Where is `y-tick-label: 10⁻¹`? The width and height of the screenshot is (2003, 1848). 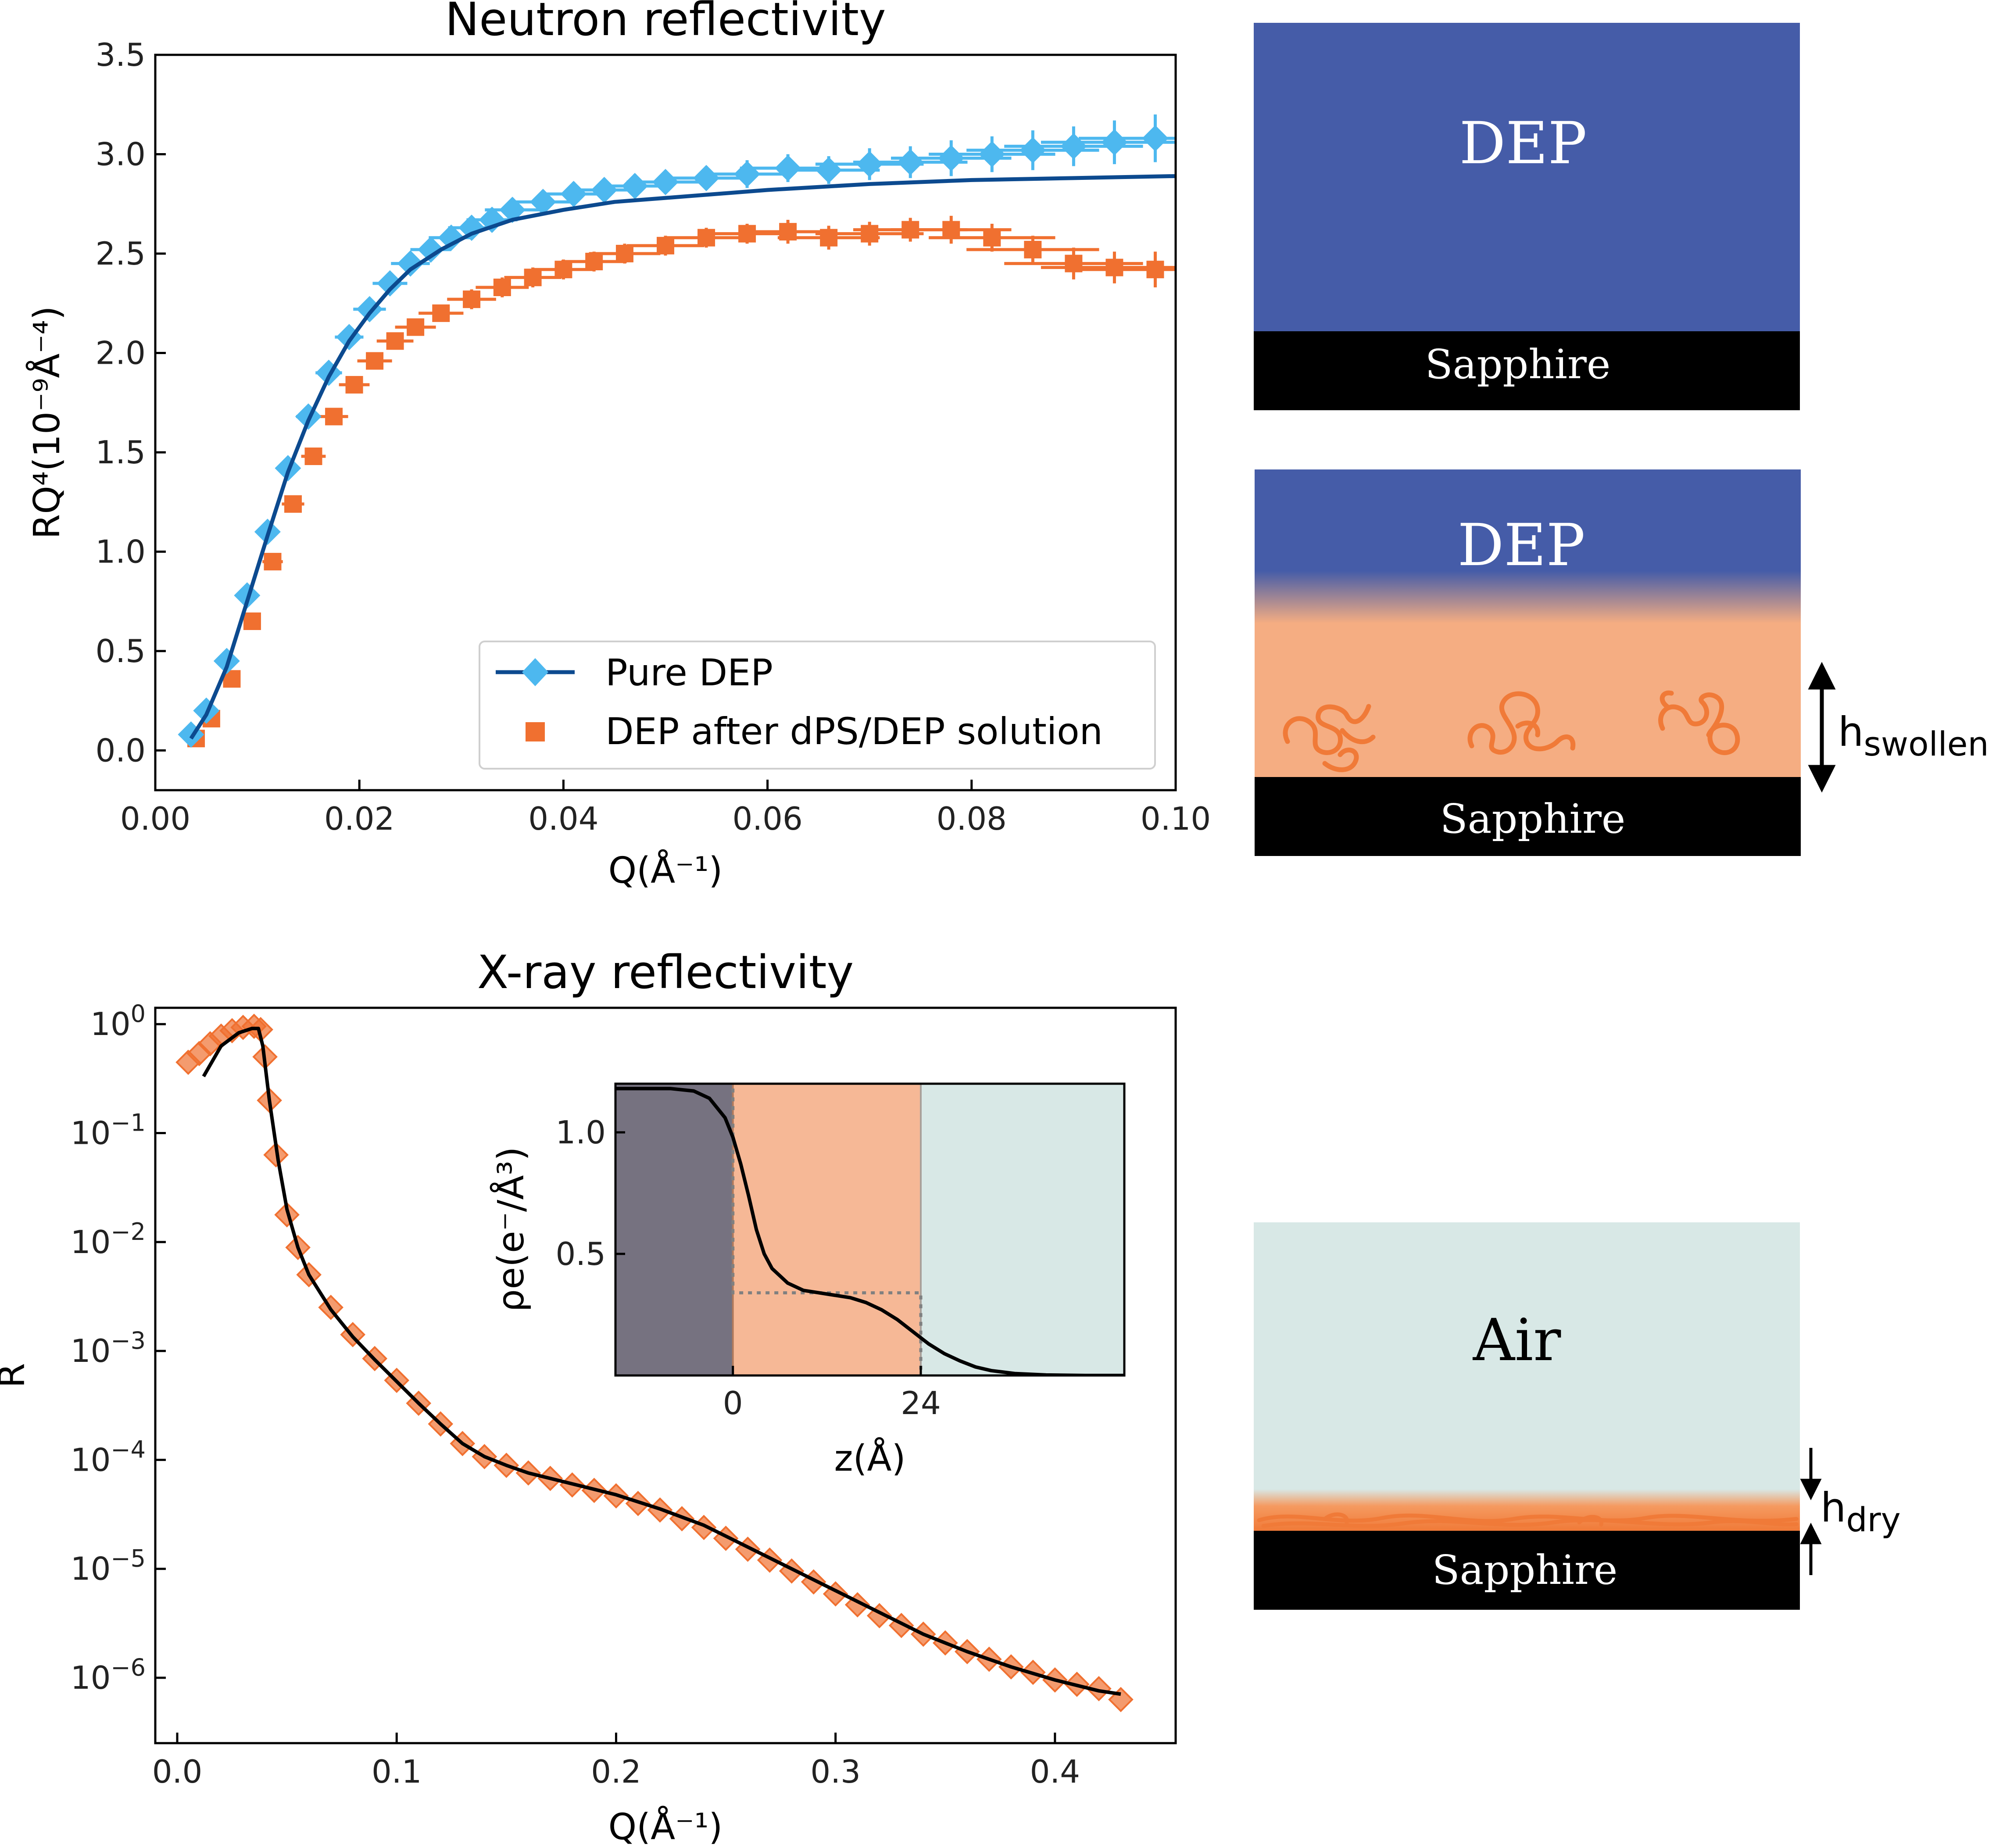
y-tick-label: 10⁻¹ is located at coordinates (109, 1130).